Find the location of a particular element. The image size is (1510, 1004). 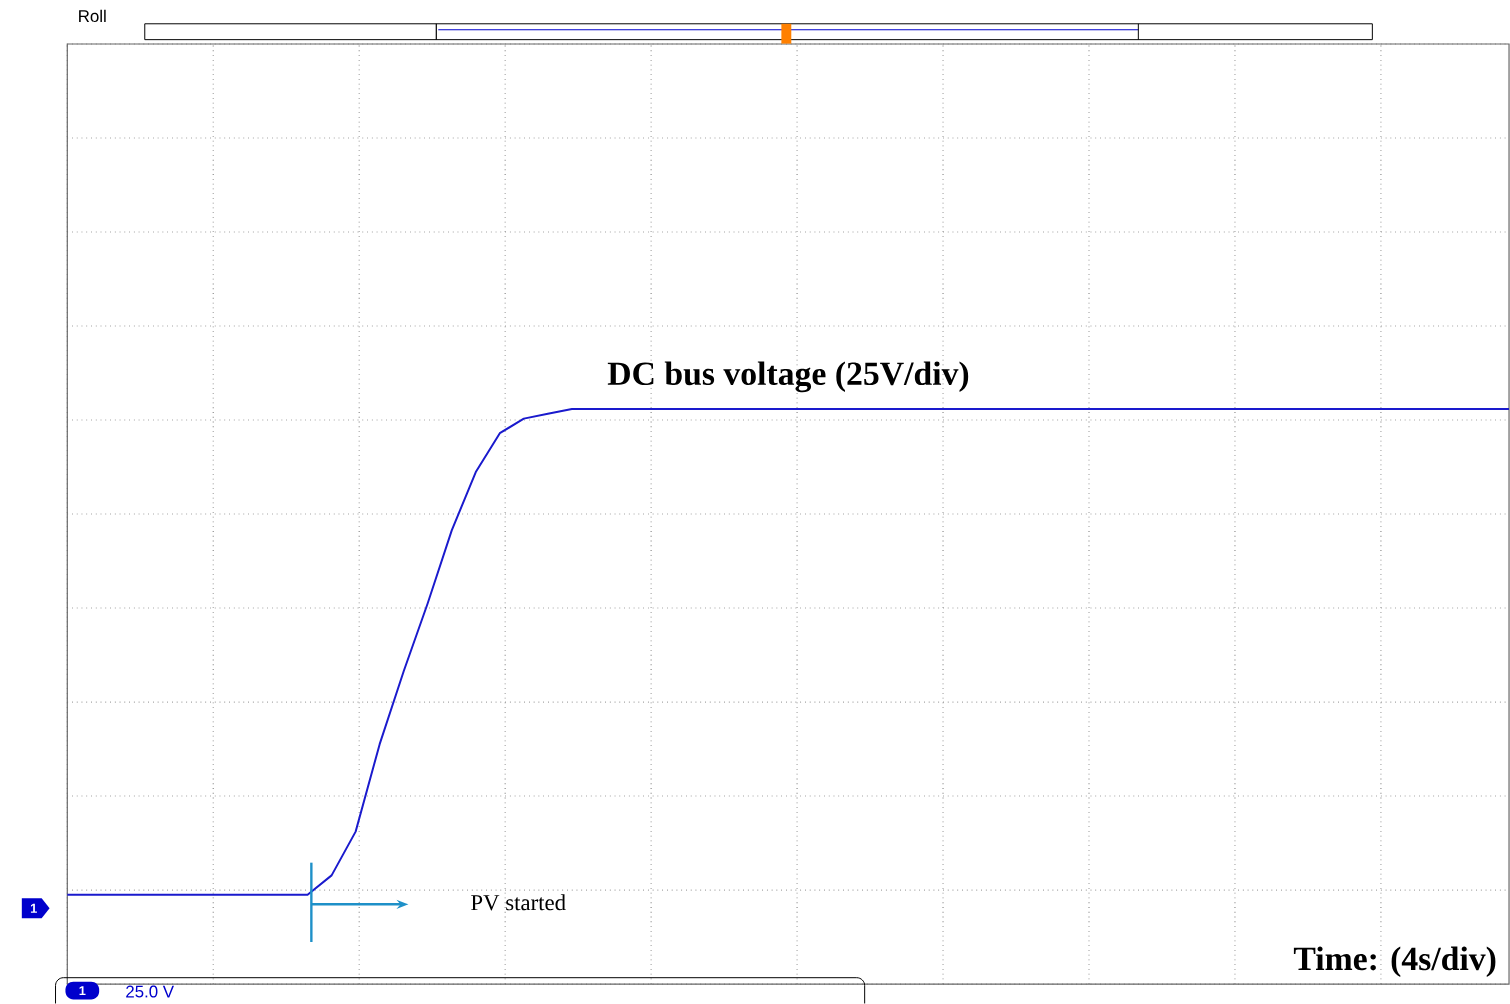

annotation: PV started is located at coordinates (518, 902).